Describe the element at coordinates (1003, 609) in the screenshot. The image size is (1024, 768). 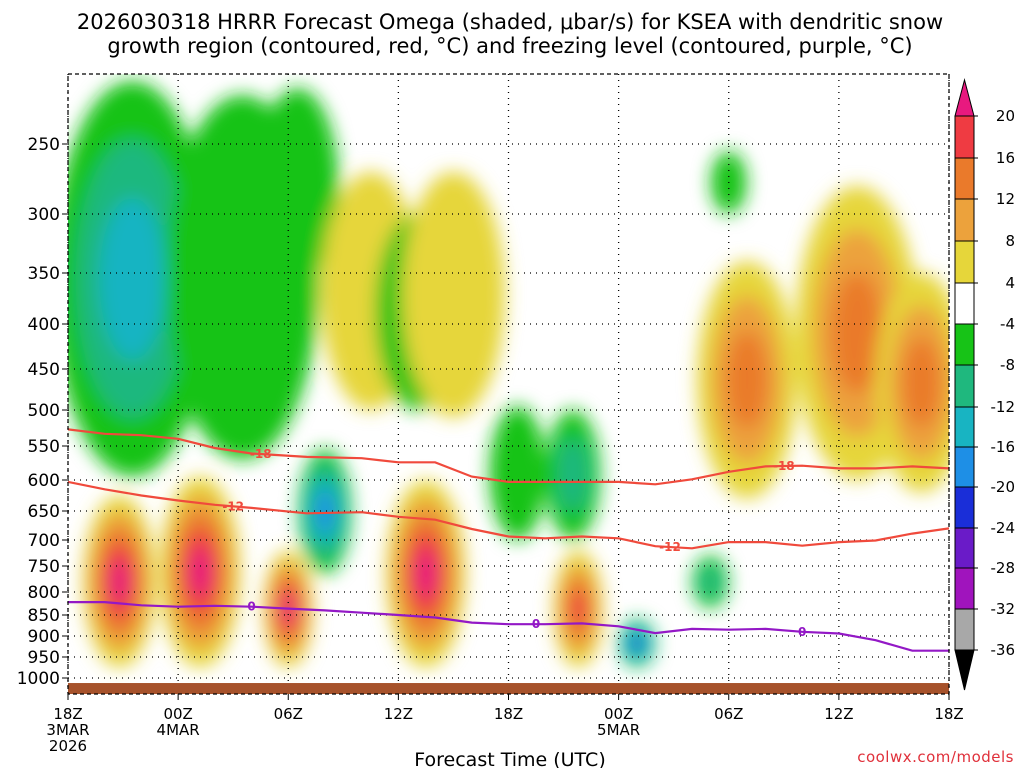
I see `colorbar-label-12: -32` at that location.